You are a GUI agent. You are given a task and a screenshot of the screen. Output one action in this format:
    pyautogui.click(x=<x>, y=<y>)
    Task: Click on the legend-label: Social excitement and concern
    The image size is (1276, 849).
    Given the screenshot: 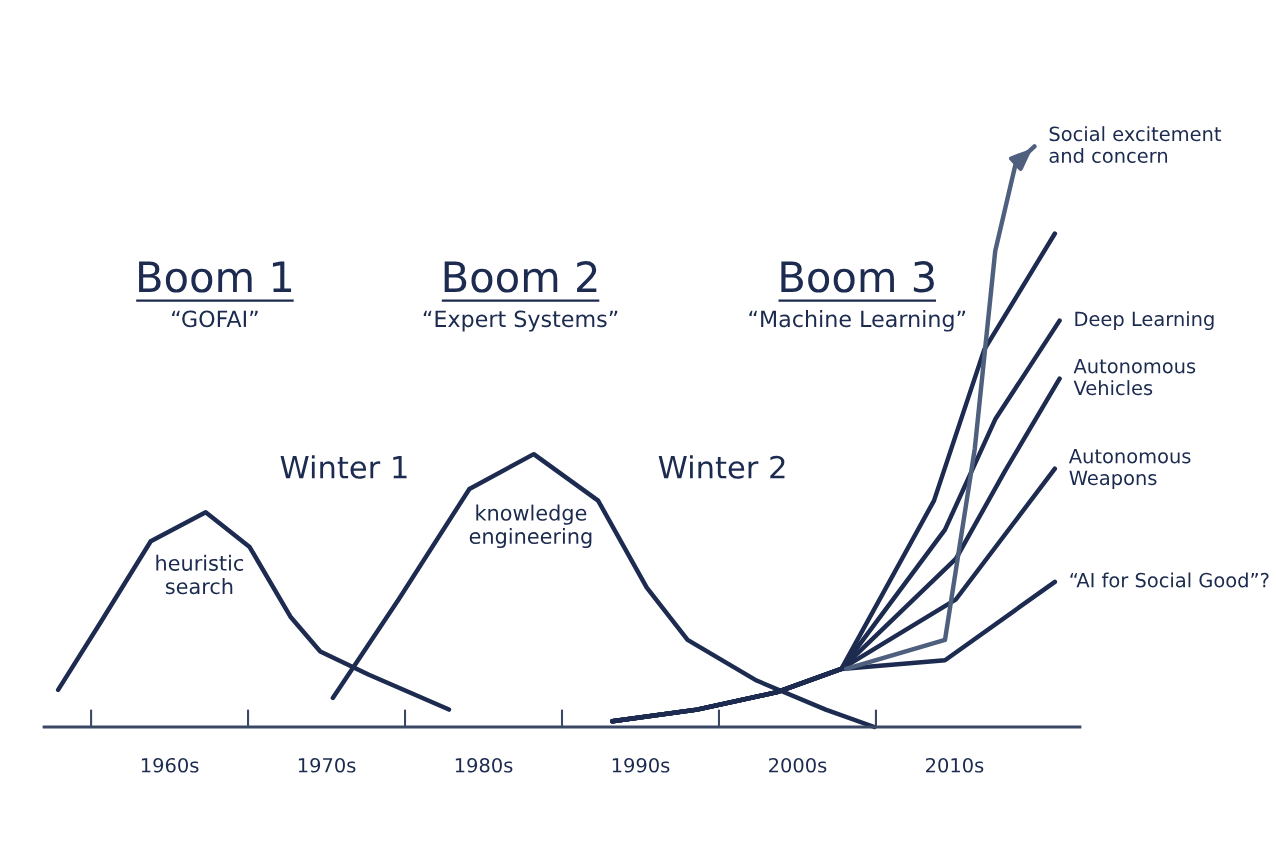 What is the action you would take?
    pyautogui.click(x=1135, y=144)
    